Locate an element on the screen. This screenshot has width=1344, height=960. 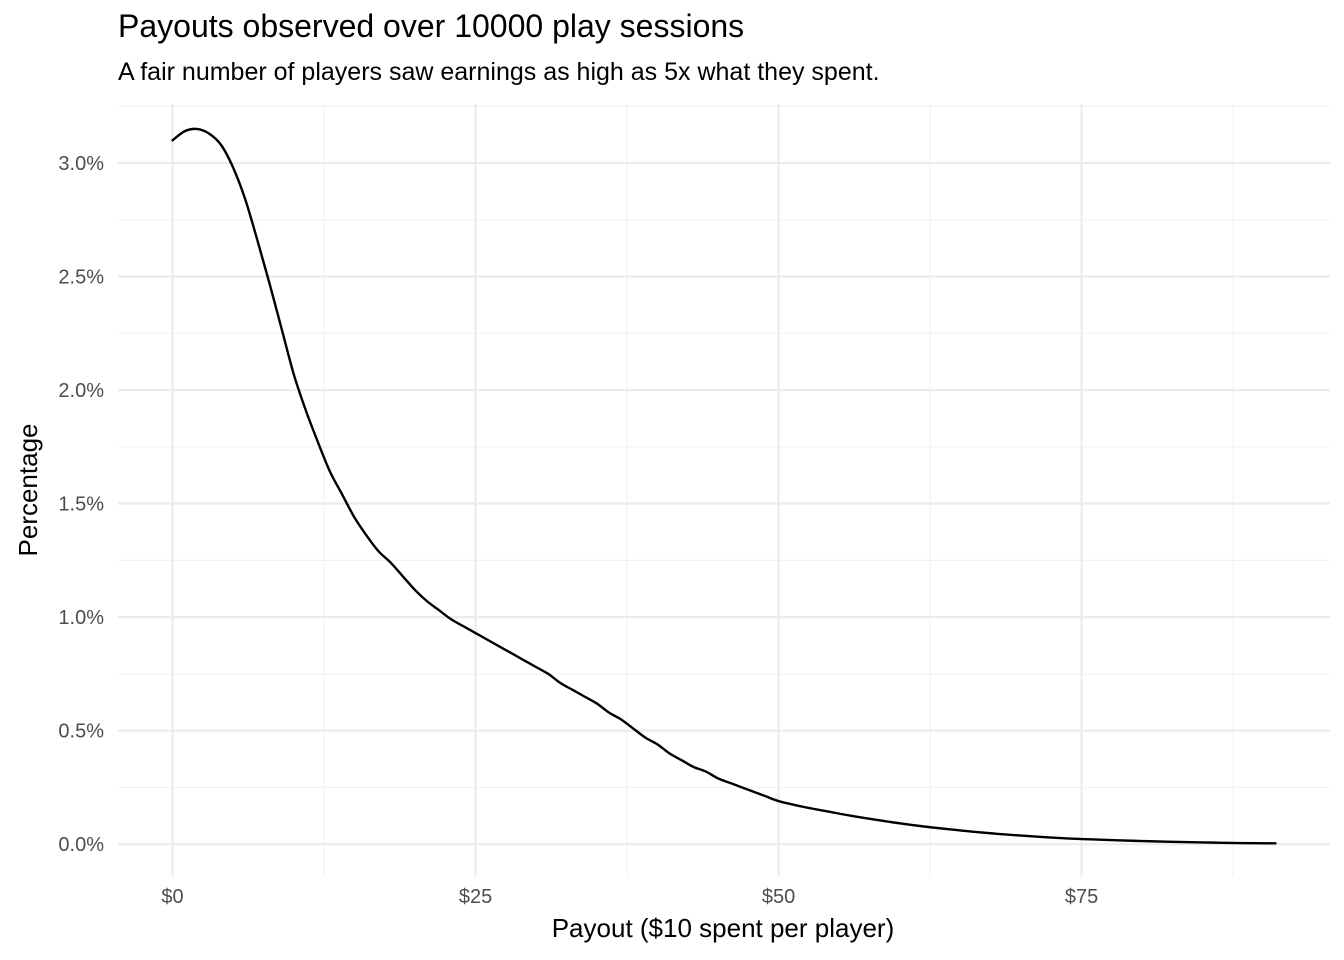
y-tick-label: 0.5% is located at coordinates (81, 732).